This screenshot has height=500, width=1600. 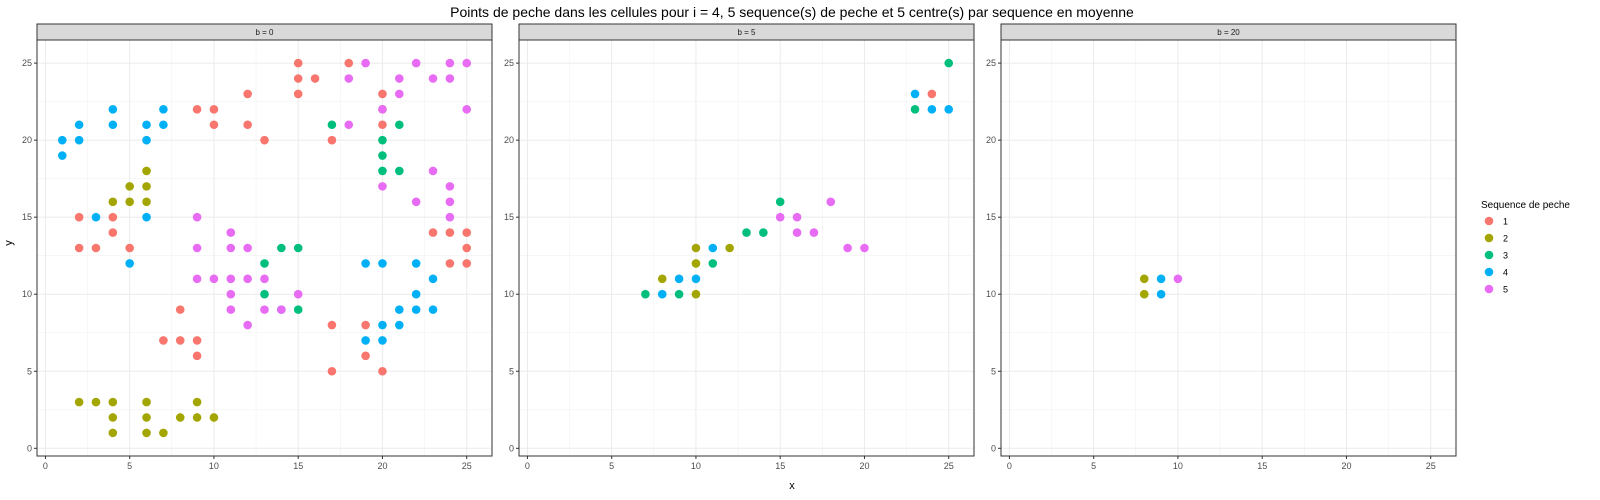 I want to click on legend-label-1: 1, so click(x=1505, y=222).